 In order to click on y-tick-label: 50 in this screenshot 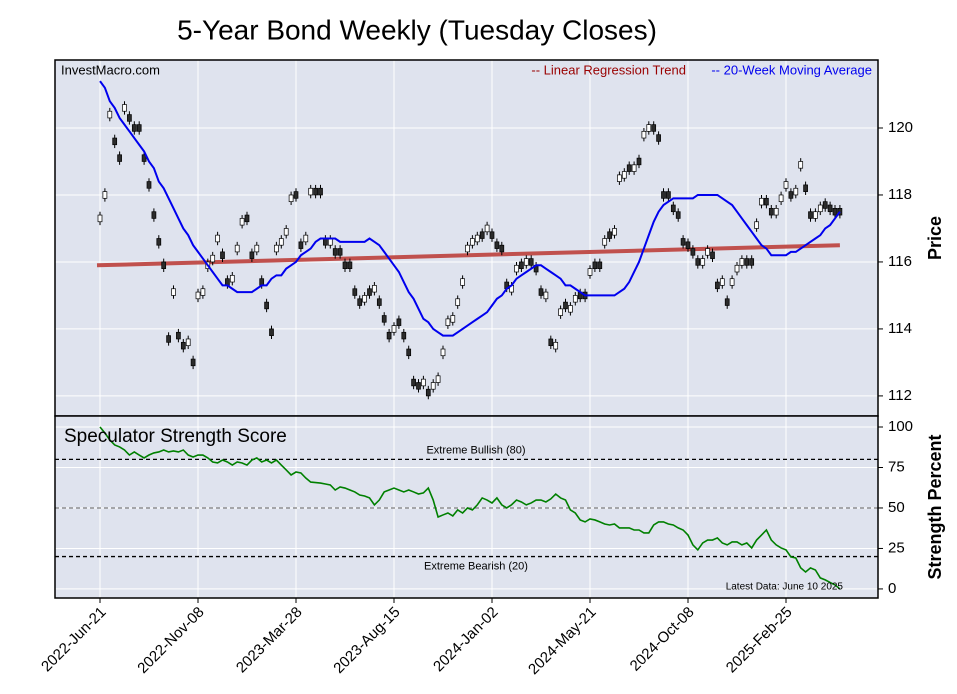, I will do `click(896, 507)`.